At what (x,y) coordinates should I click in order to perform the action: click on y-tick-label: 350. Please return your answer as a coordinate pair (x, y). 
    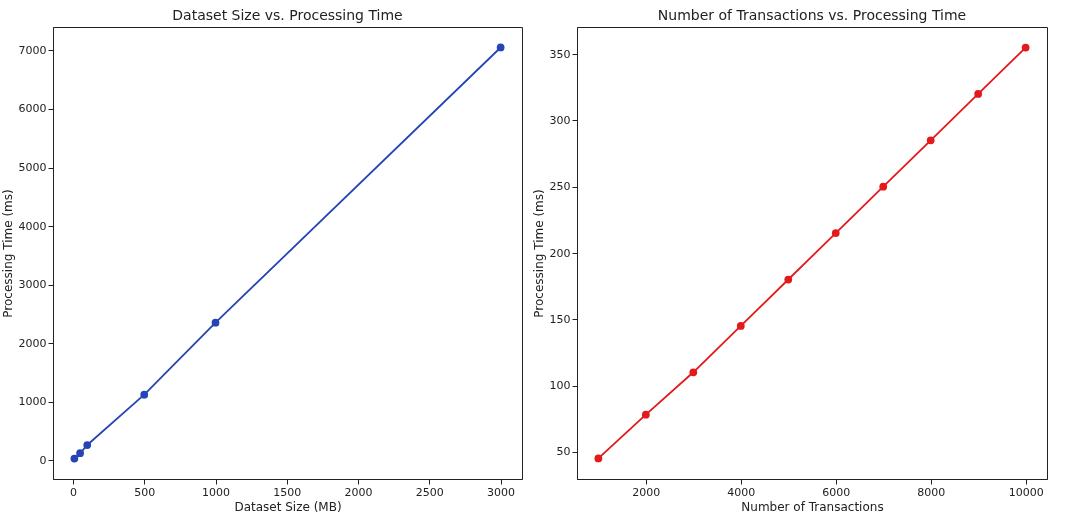
    Looking at the image, I should click on (560, 54).